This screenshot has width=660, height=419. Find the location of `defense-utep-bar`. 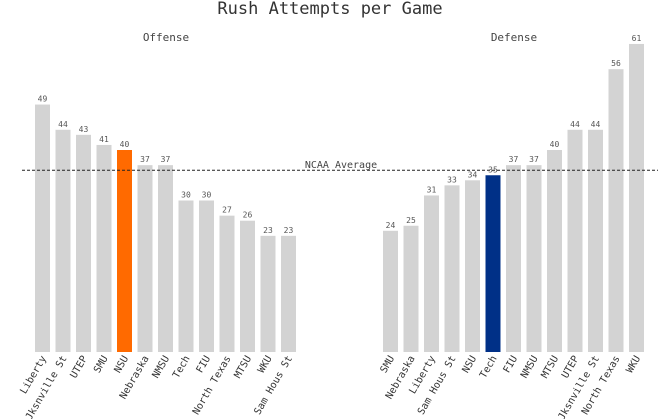

defense-utep-bar is located at coordinates (575, 240).